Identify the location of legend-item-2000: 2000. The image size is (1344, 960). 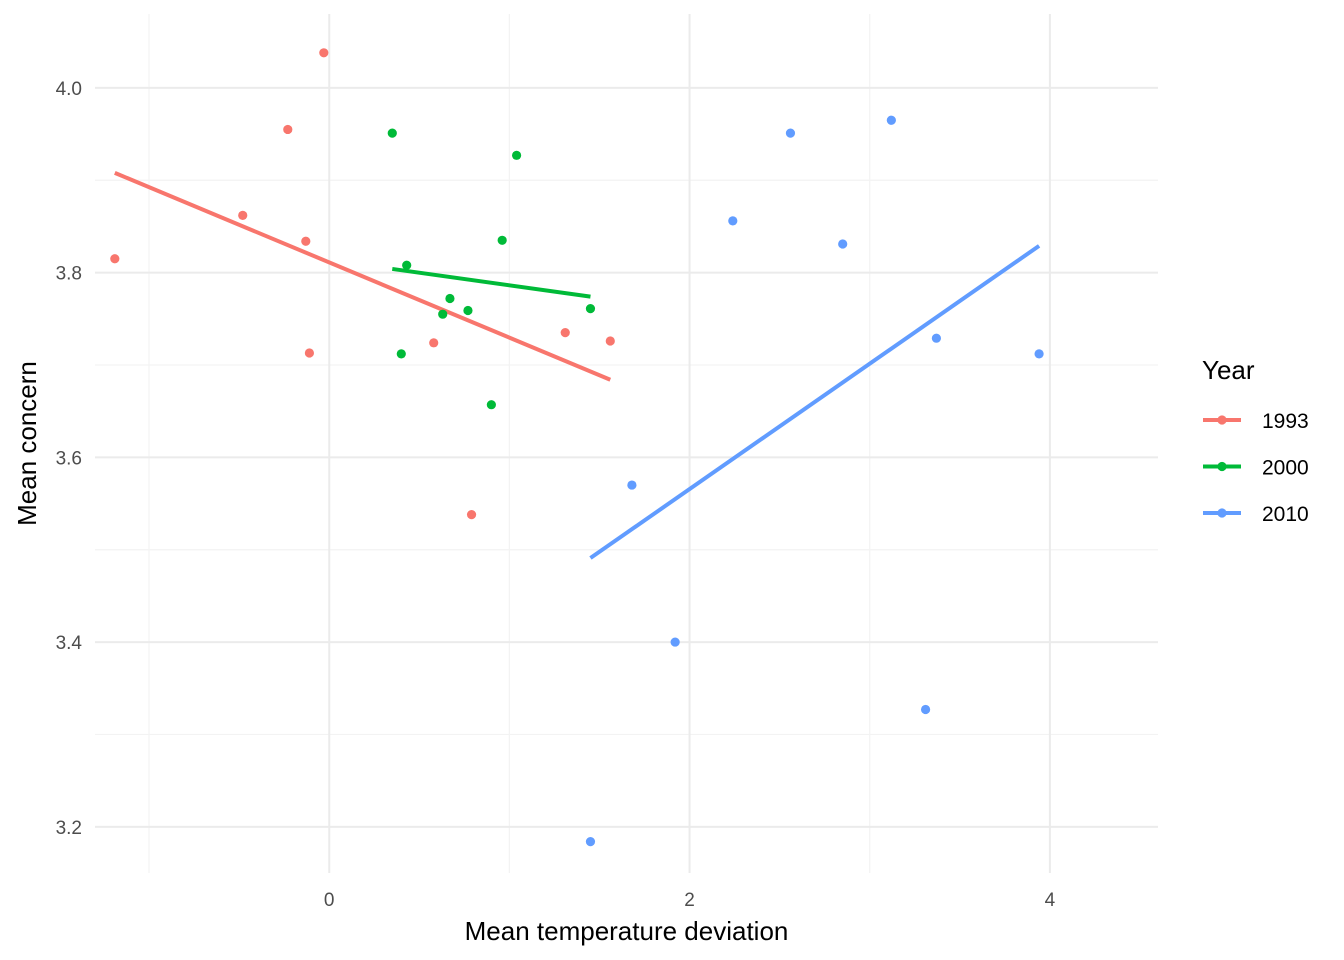
(1256, 468).